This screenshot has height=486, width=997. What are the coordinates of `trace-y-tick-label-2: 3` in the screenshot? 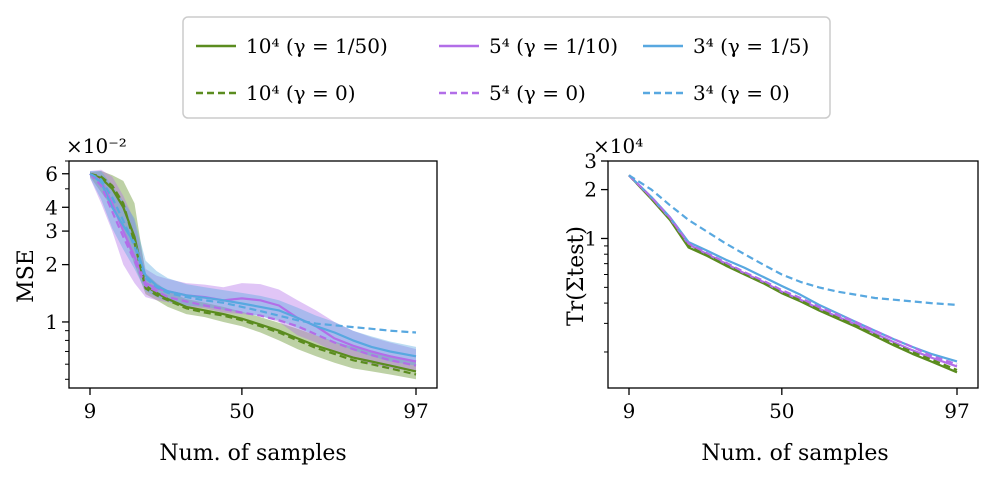 It's located at (590, 161).